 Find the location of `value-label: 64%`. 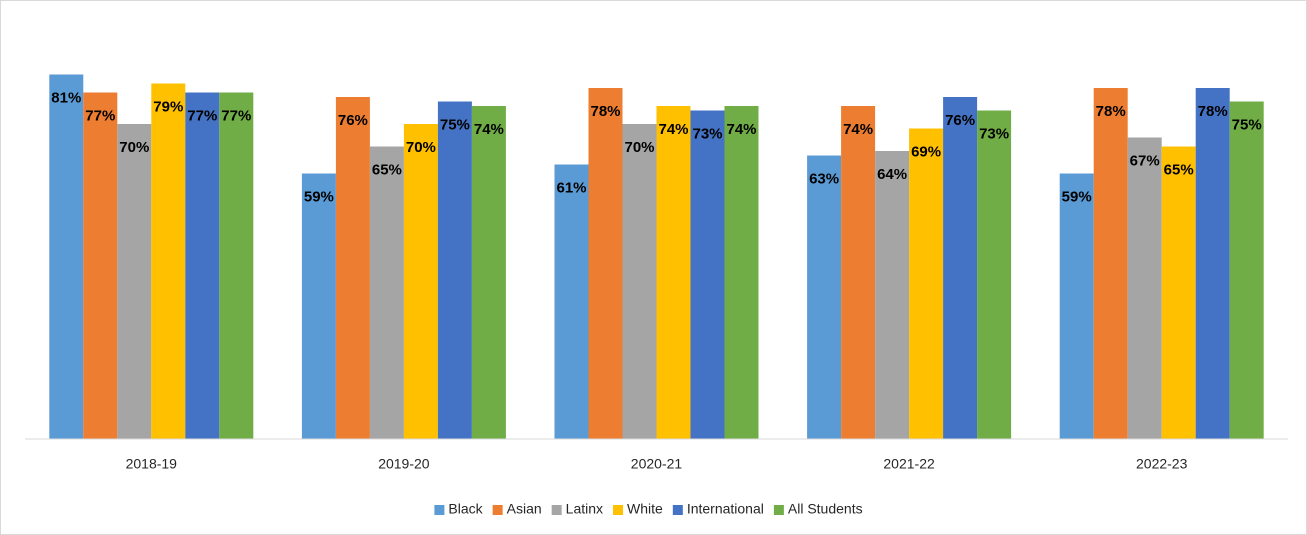

value-label: 64% is located at coordinates (892, 174).